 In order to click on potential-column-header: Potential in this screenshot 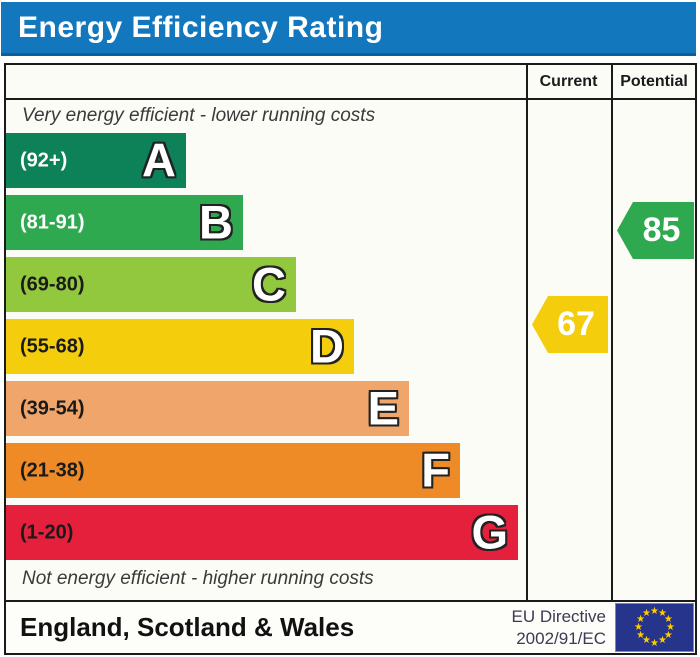, I will do `click(654, 81)`.